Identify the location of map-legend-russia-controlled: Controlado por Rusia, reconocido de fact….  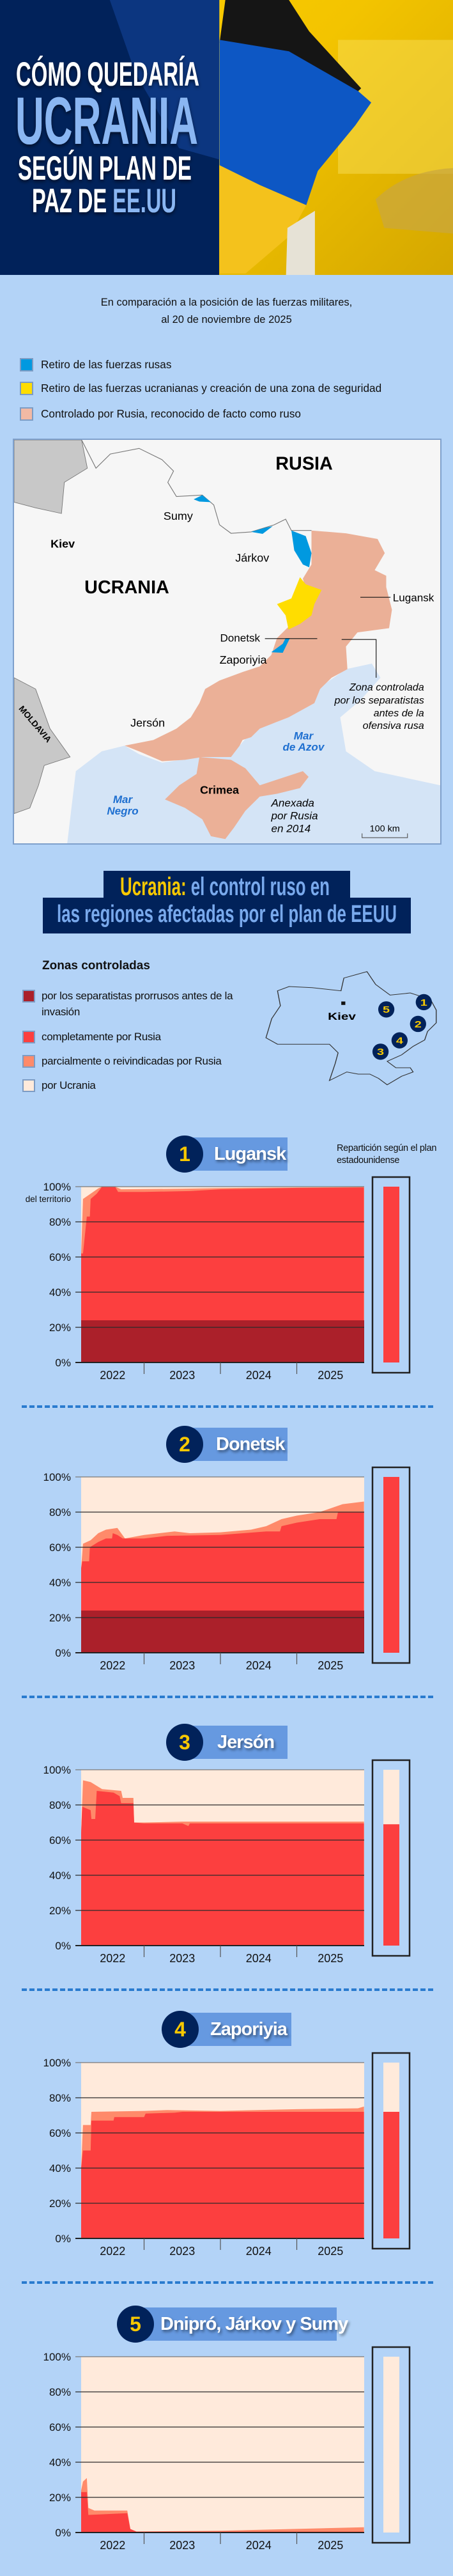
(160, 414).